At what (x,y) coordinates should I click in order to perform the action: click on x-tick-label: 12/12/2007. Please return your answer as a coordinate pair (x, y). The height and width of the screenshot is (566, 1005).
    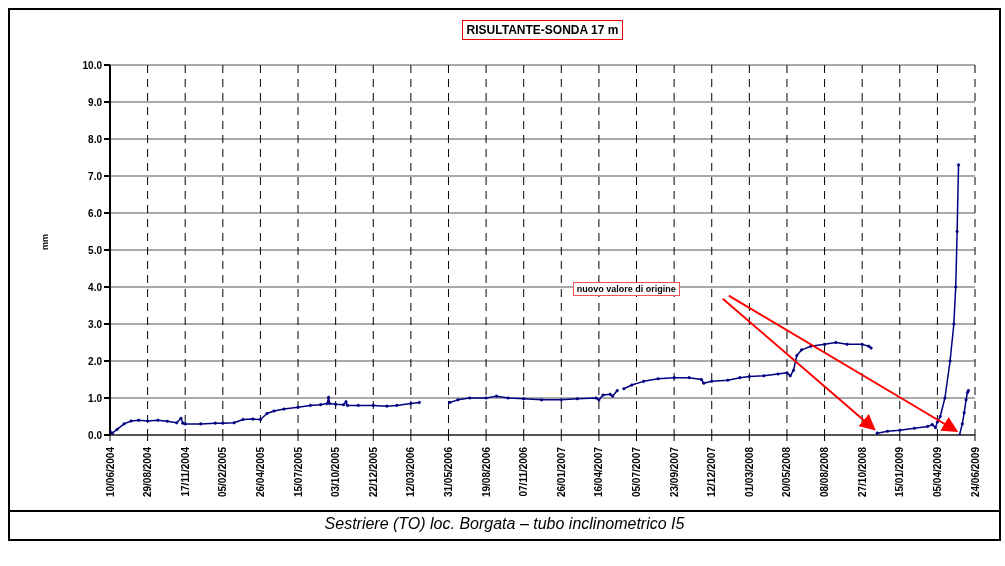
    Looking at the image, I should click on (712, 472).